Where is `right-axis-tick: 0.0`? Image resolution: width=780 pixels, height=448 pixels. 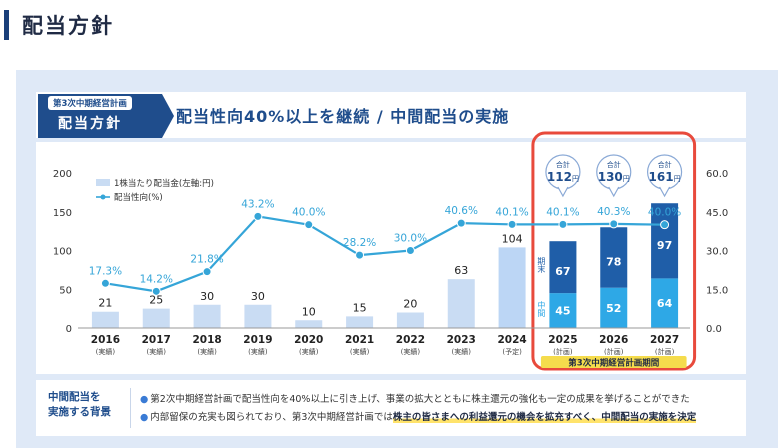 right-axis-tick: 0.0 is located at coordinates (714, 329).